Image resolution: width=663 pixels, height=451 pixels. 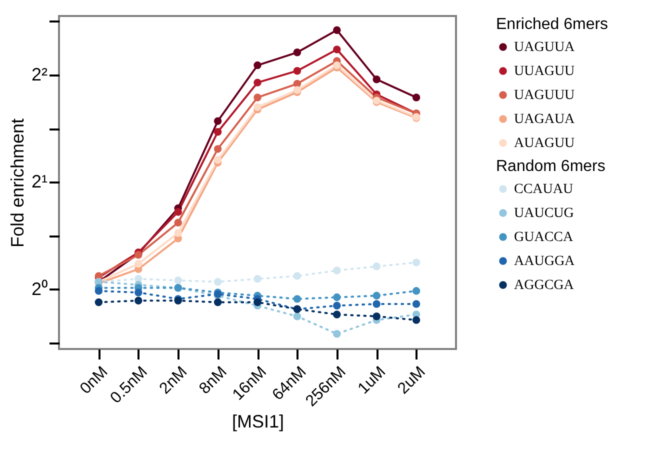 I want to click on legend-label: GUACCA, so click(x=544, y=237).